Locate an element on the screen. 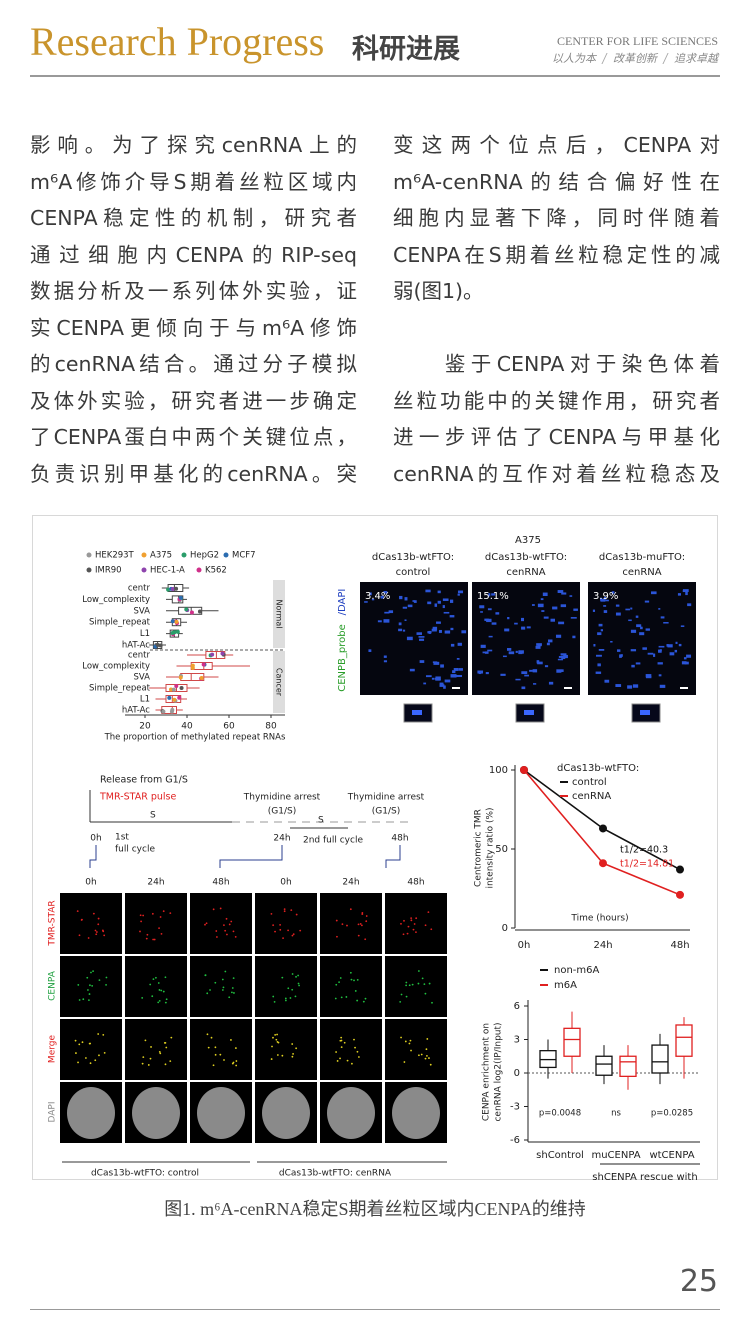 This screenshot has height=1339, width=750. row-label: Simple_repeat is located at coordinates (120, 689).